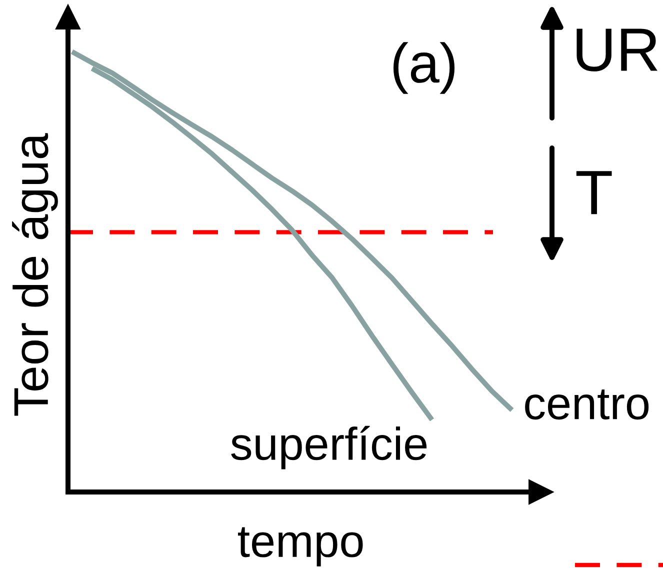 The width and height of the screenshot is (663, 570). Describe the element at coordinates (35, 274) in the screenshot. I see `y-axis-title: Teor de água` at that location.